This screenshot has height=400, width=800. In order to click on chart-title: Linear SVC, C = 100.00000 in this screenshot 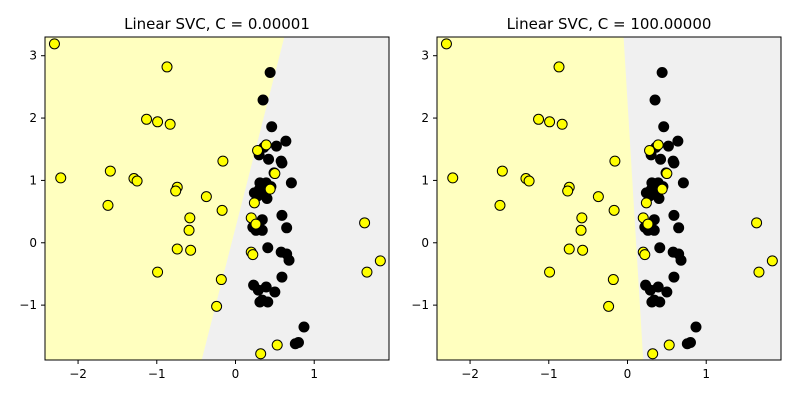, I will do `click(609, 24)`.